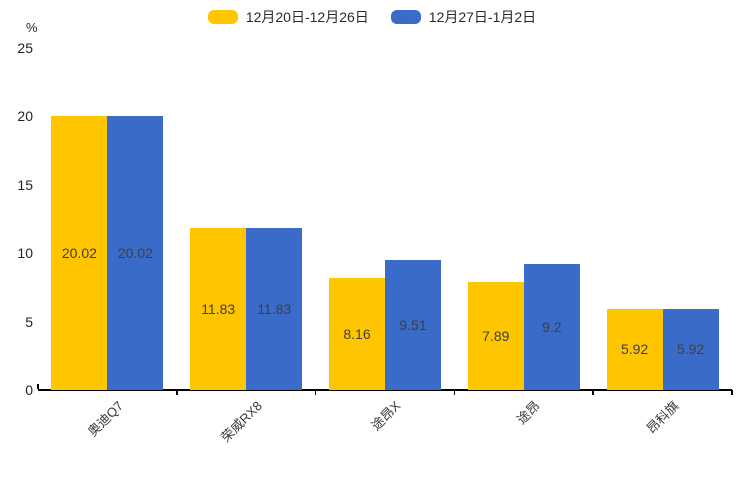 The image size is (744, 496). What do you see at coordinates (405, 17) in the screenshot?
I see `legend-swatch-blue-icon` at bounding box center [405, 17].